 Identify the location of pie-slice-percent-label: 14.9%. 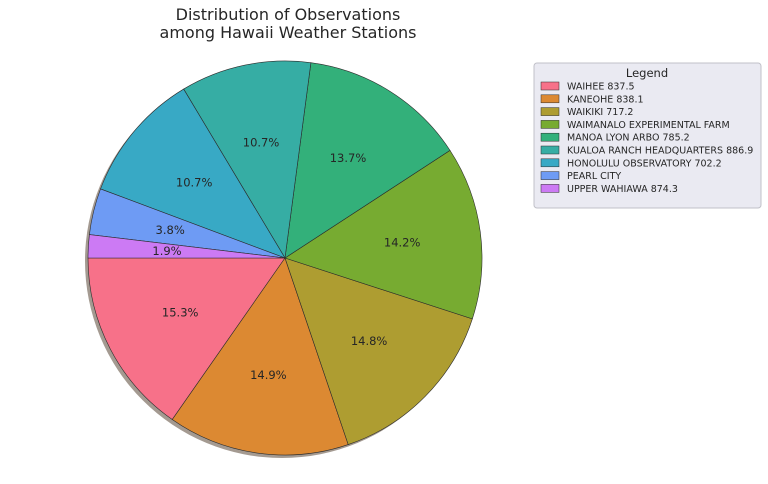
(268, 375).